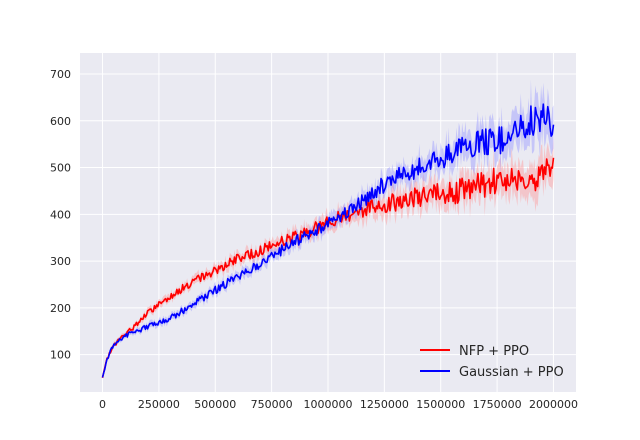  Describe the element at coordinates (492, 362) in the screenshot. I see `legend: NFP + PPO Gaussian + PPO` at that location.